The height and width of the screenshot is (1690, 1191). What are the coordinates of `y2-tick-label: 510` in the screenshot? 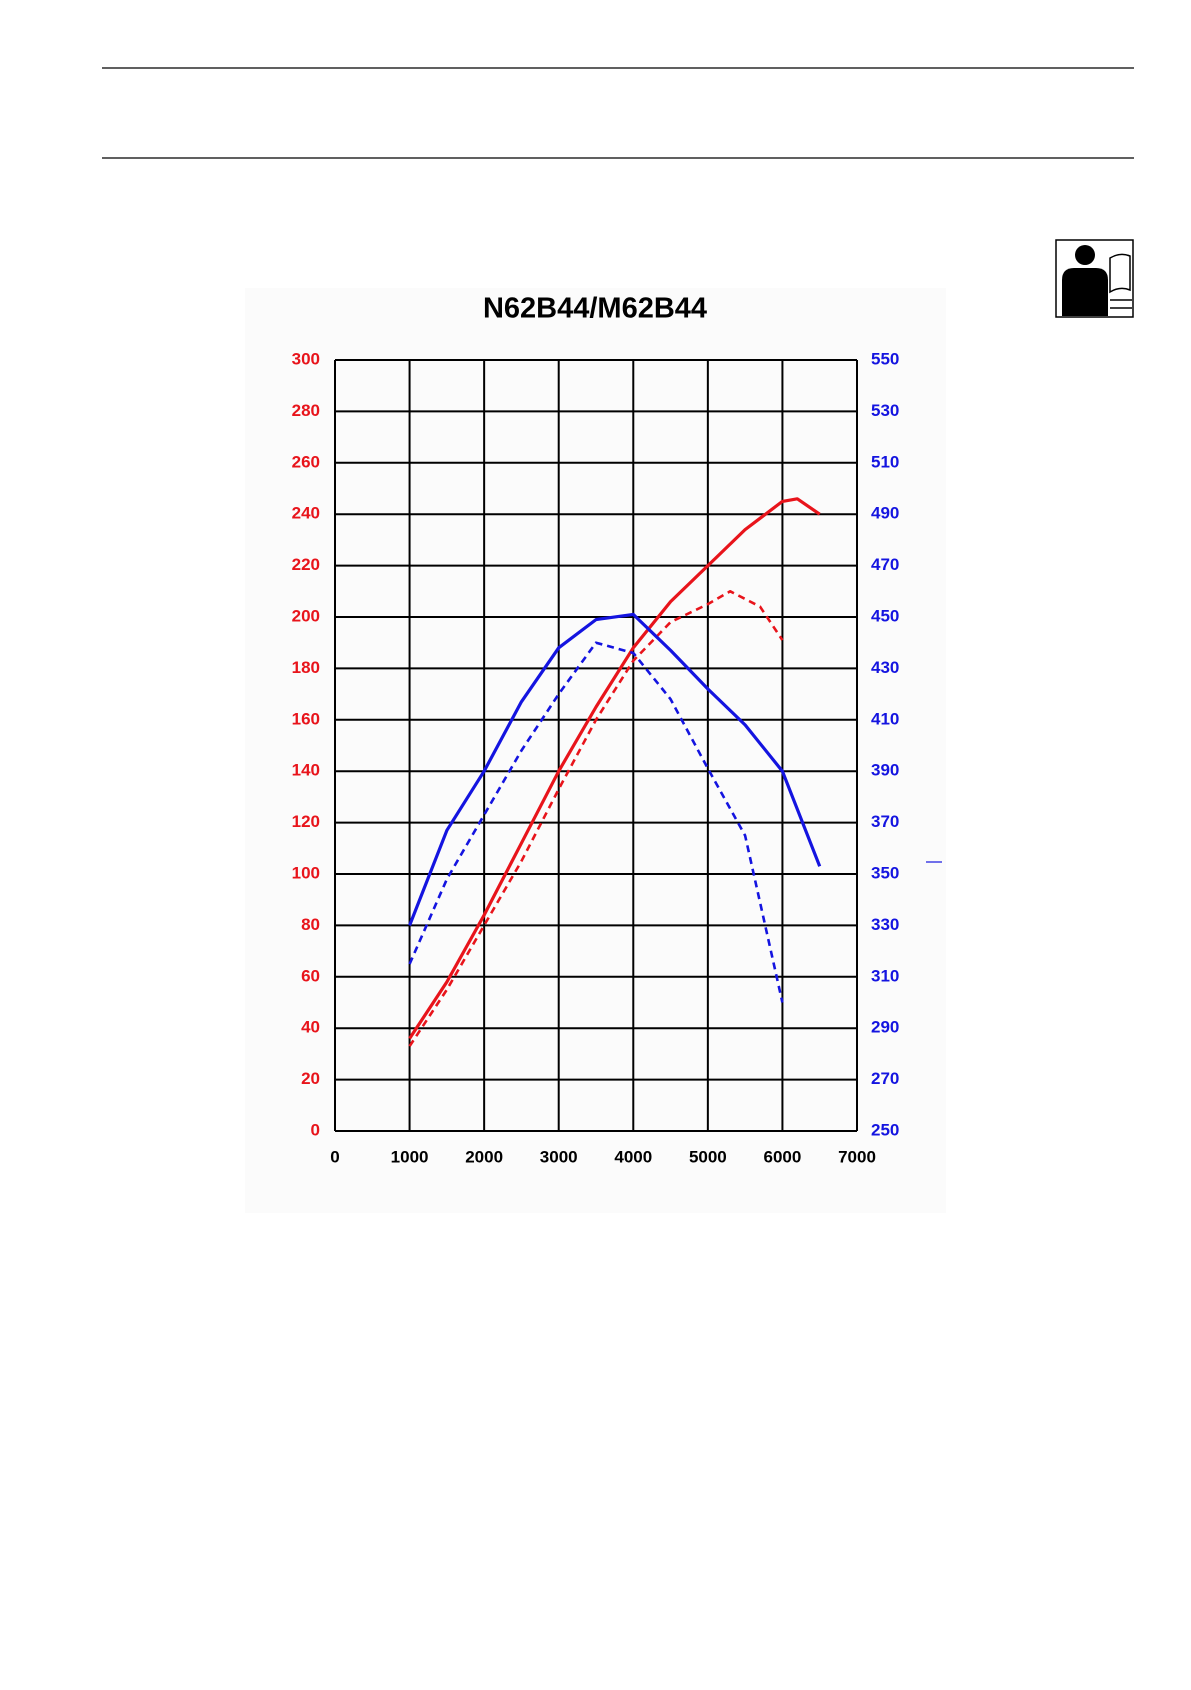 It's located at (885, 461).